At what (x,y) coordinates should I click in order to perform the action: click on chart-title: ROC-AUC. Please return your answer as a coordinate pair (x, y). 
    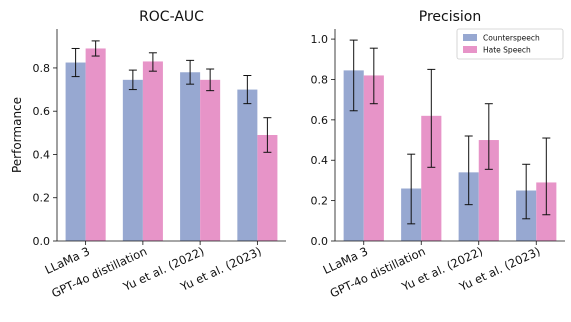
    Looking at the image, I should click on (171, 17).